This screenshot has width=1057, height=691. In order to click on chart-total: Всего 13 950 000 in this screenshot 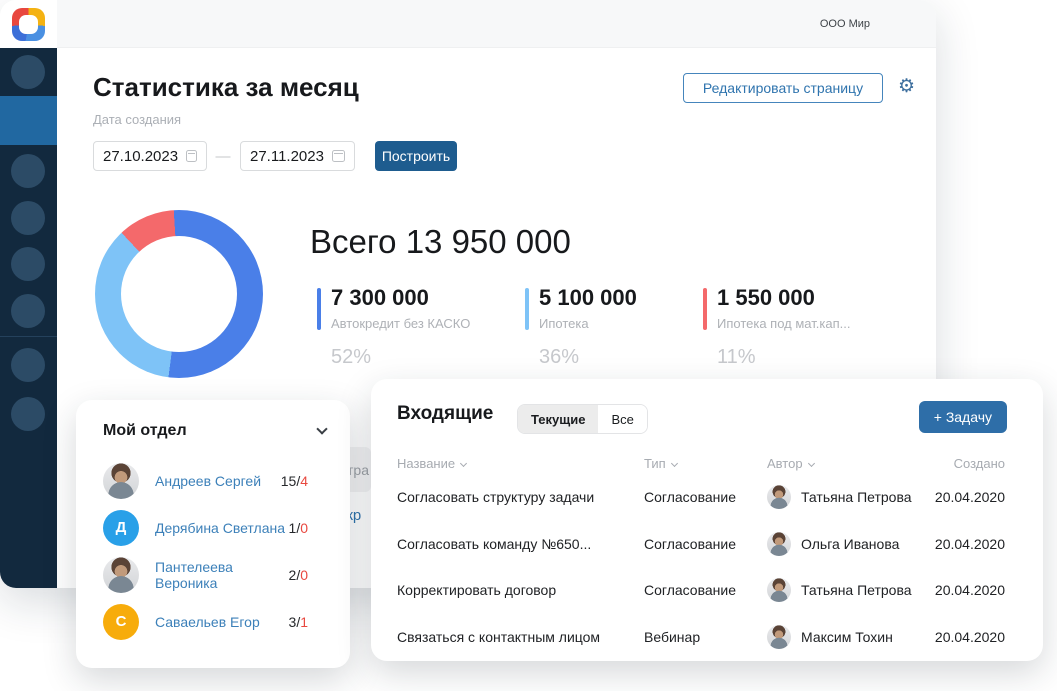, I will do `click(440, 241)`.